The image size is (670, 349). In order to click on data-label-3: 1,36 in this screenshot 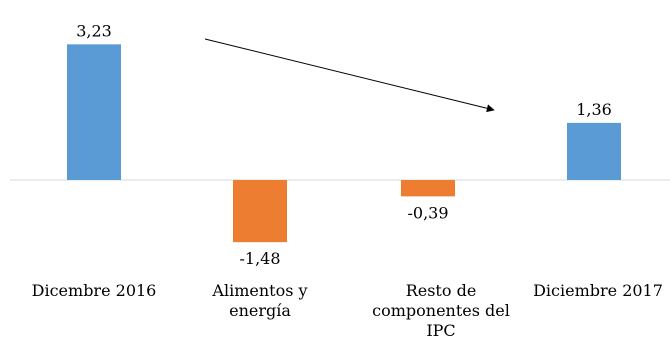, I will do `click(594, 109)`.